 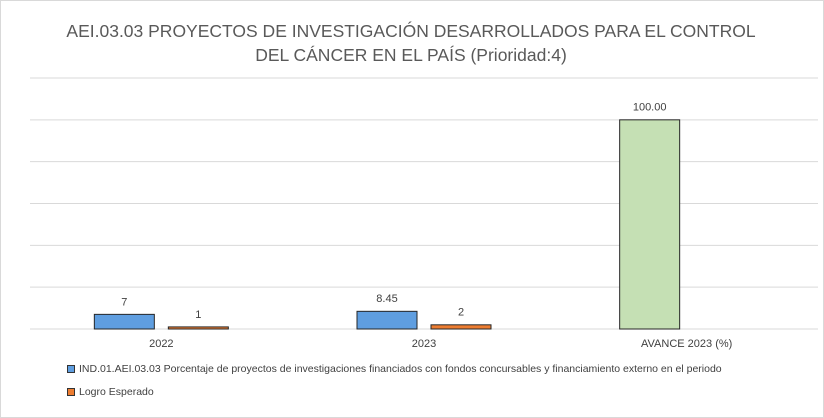 What do you see at coordinates (124, 302) in the screenshot?
I see `data-label: 7` at bounding box center [124, 302].